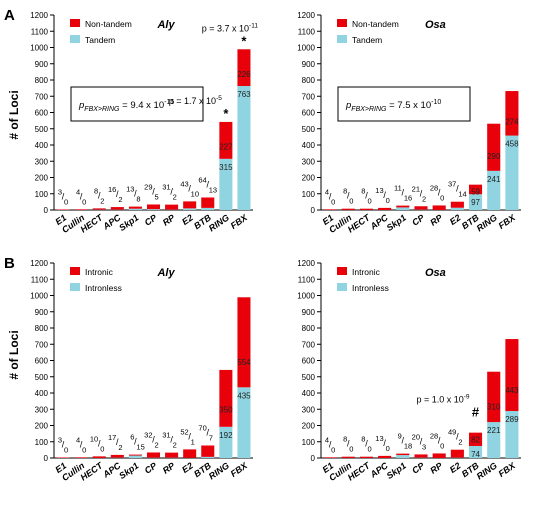 This screenshot has height=505, width=550. Describe the element at coordinates (457, 209) in the screenshot. I see `bar-tandem` at that location.